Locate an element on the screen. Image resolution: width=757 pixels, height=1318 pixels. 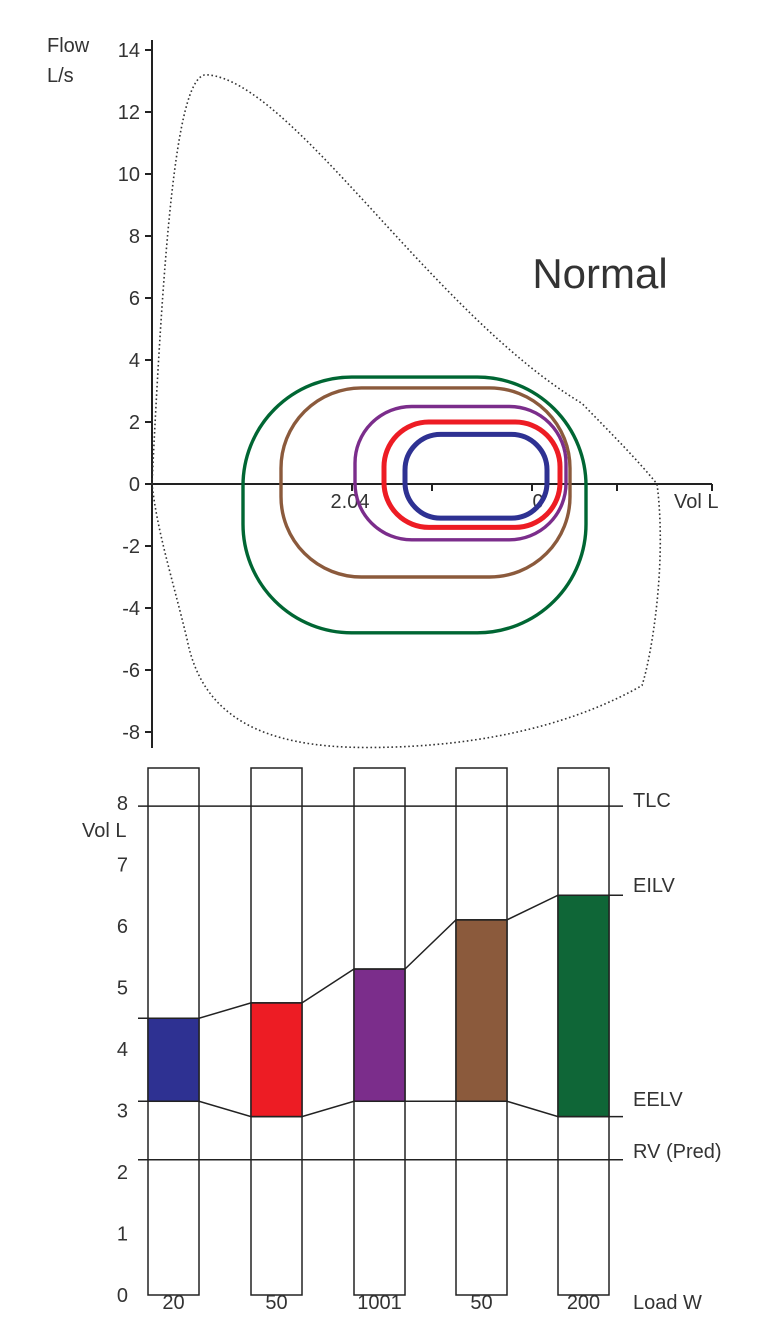
y-tick-label: 3 is located at coordinates (122, 1112).